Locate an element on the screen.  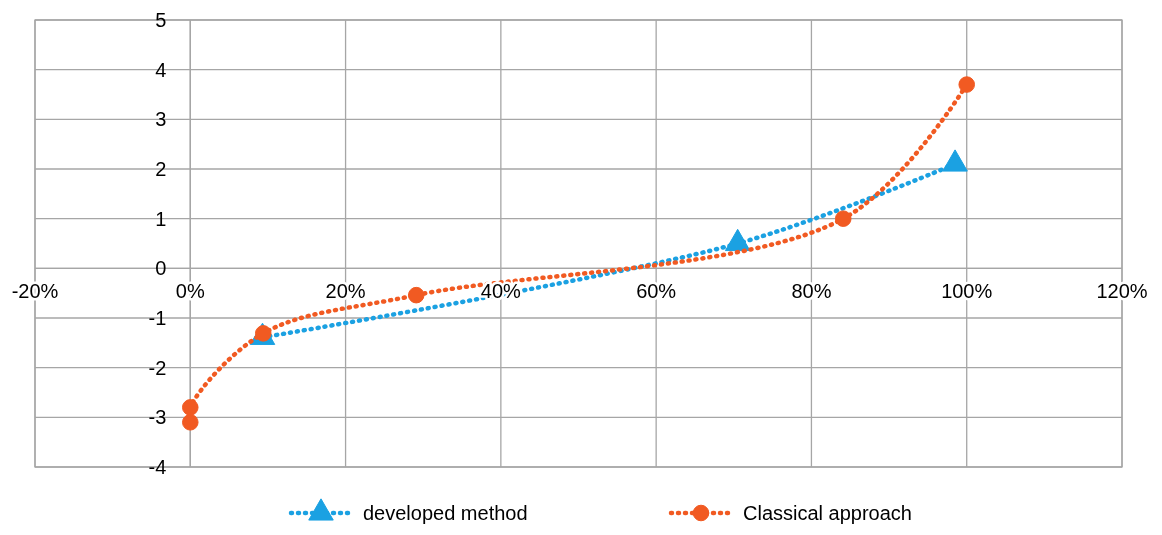
legend-label: Classical approach is located at coordinates (827, 513).